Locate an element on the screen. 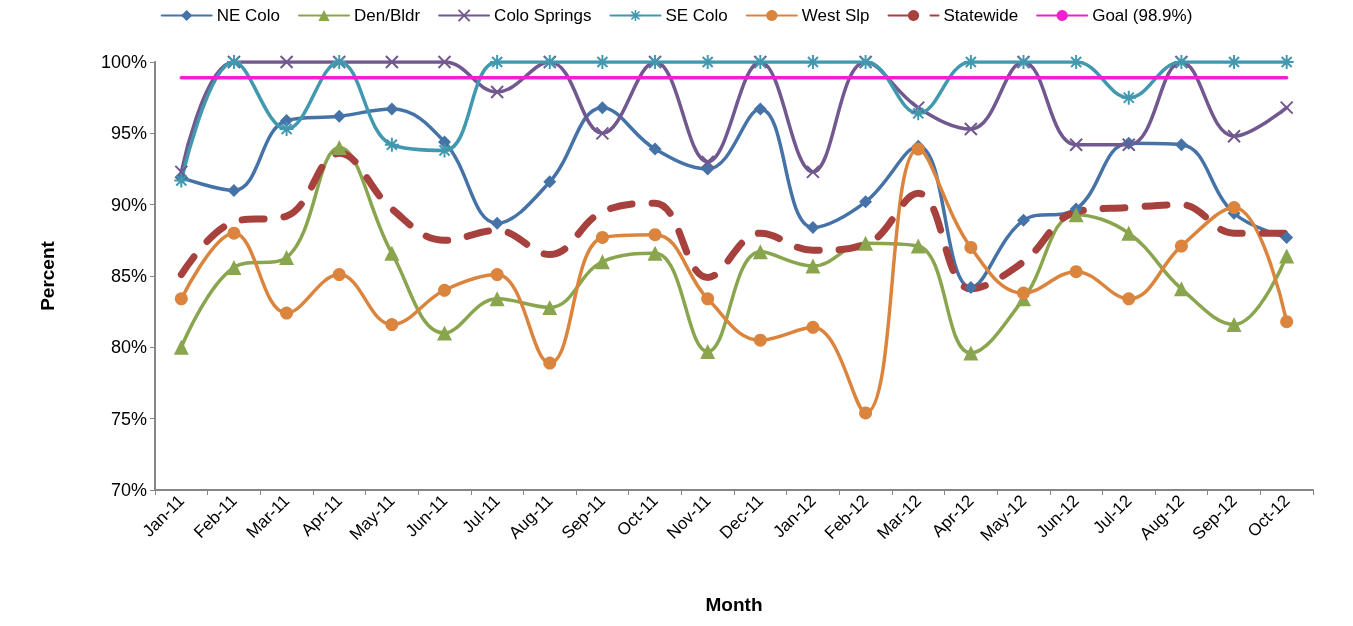  legend-label: Den/Bldr is located at coordinates (387, 15).